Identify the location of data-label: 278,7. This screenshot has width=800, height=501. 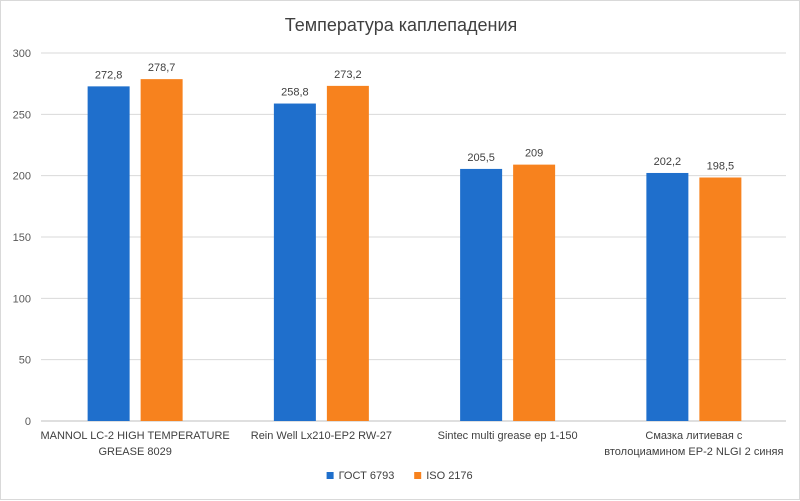
(162, 68).